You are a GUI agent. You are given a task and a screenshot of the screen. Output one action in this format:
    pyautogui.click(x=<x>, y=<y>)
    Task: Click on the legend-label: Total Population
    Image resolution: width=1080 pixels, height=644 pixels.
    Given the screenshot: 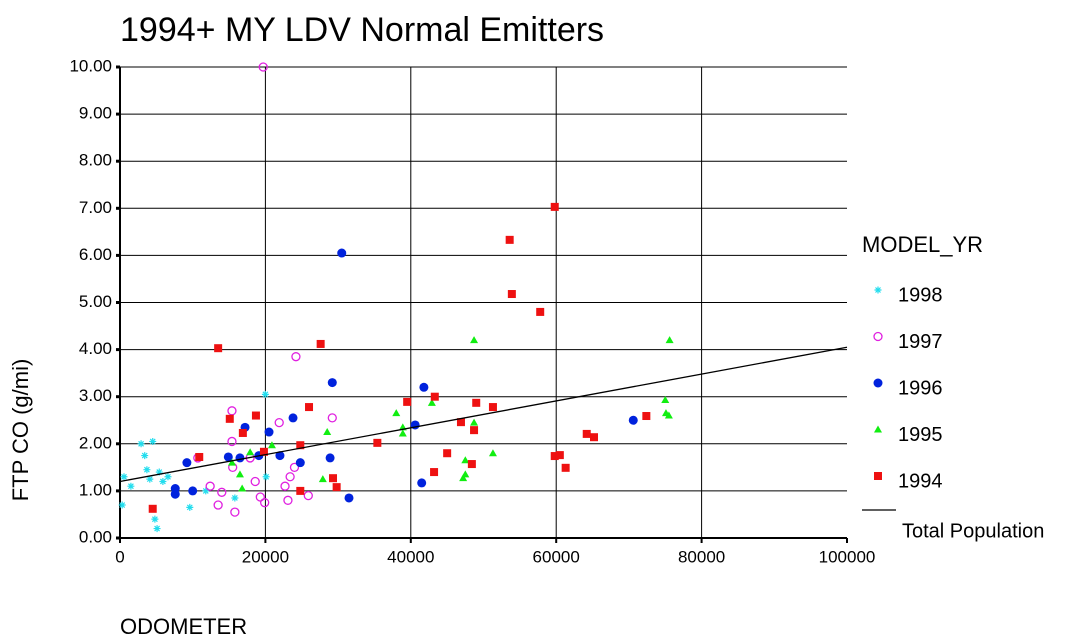 What is the action you would take?
    pyautogui.click(x=973, y=531)
    